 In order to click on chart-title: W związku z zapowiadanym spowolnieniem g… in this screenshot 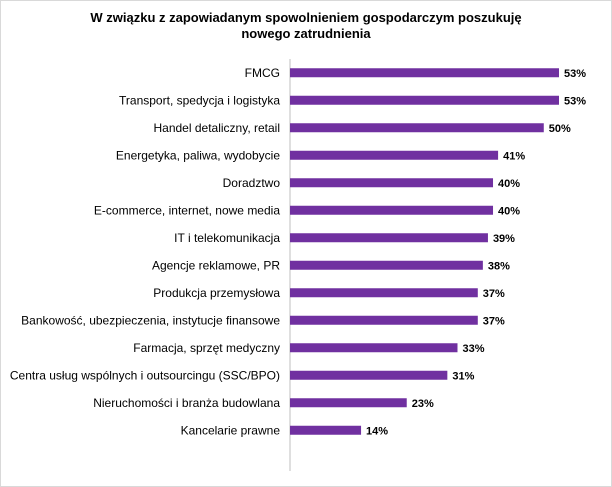, I will do `click(306, 26)`.